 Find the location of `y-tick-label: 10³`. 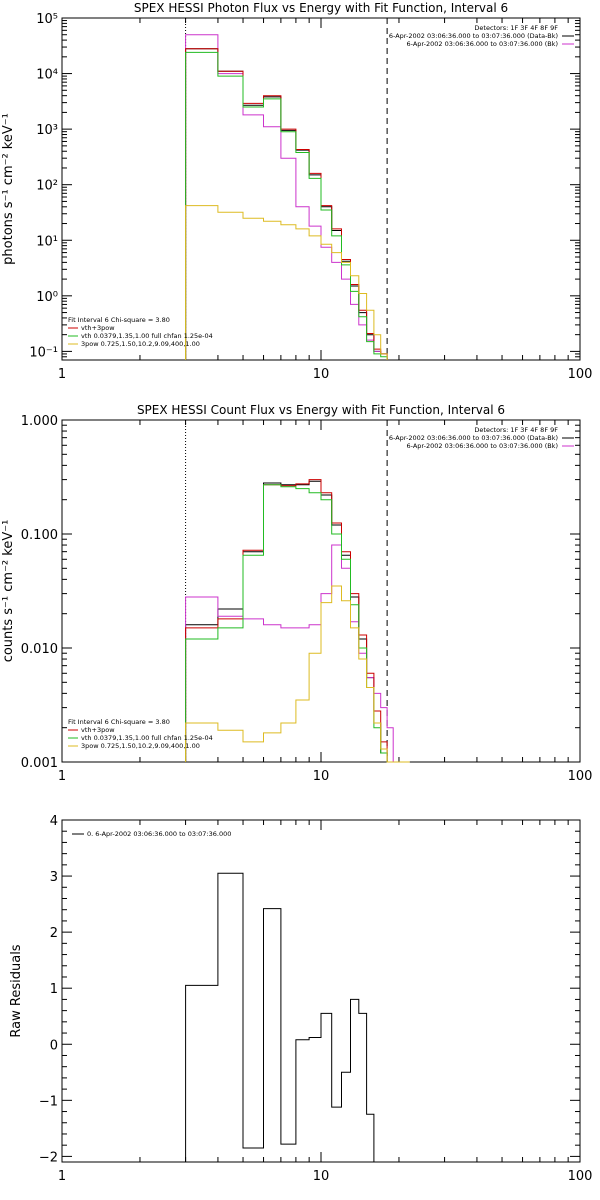

y-tick-label: 10³ is located at coordinates (47, 130).